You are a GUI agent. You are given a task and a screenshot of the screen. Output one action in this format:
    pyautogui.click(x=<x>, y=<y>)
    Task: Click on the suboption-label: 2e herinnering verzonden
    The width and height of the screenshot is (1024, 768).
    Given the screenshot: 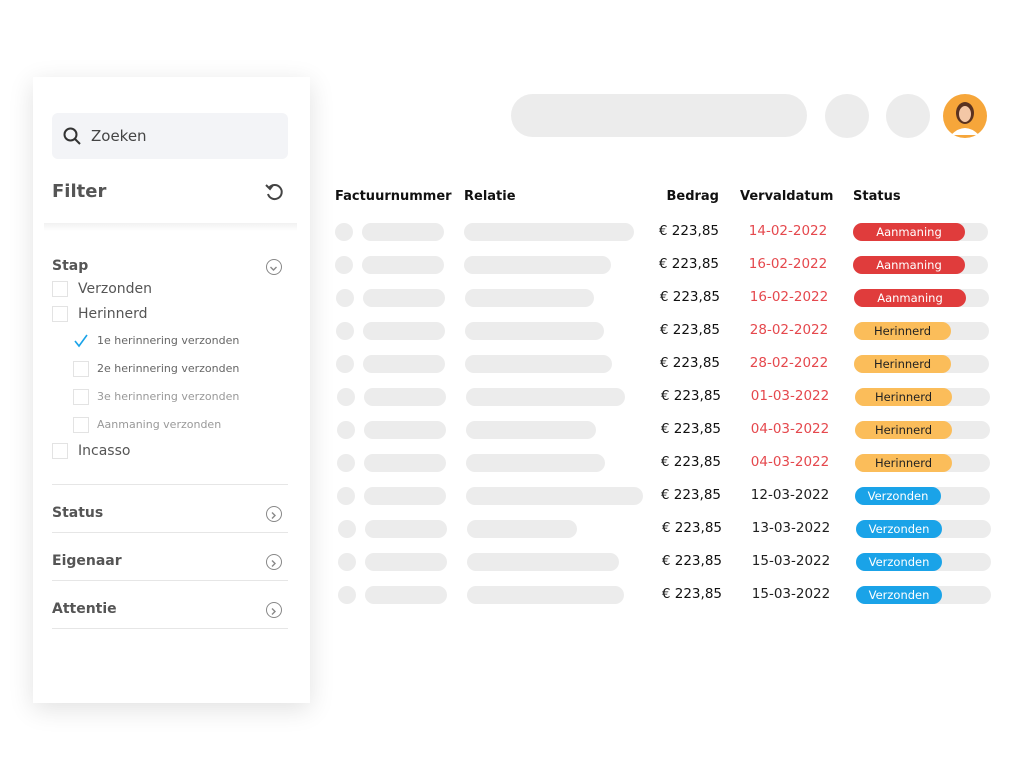 What is the action you would take?
    pyautogui.click(x=168, y=368)
    